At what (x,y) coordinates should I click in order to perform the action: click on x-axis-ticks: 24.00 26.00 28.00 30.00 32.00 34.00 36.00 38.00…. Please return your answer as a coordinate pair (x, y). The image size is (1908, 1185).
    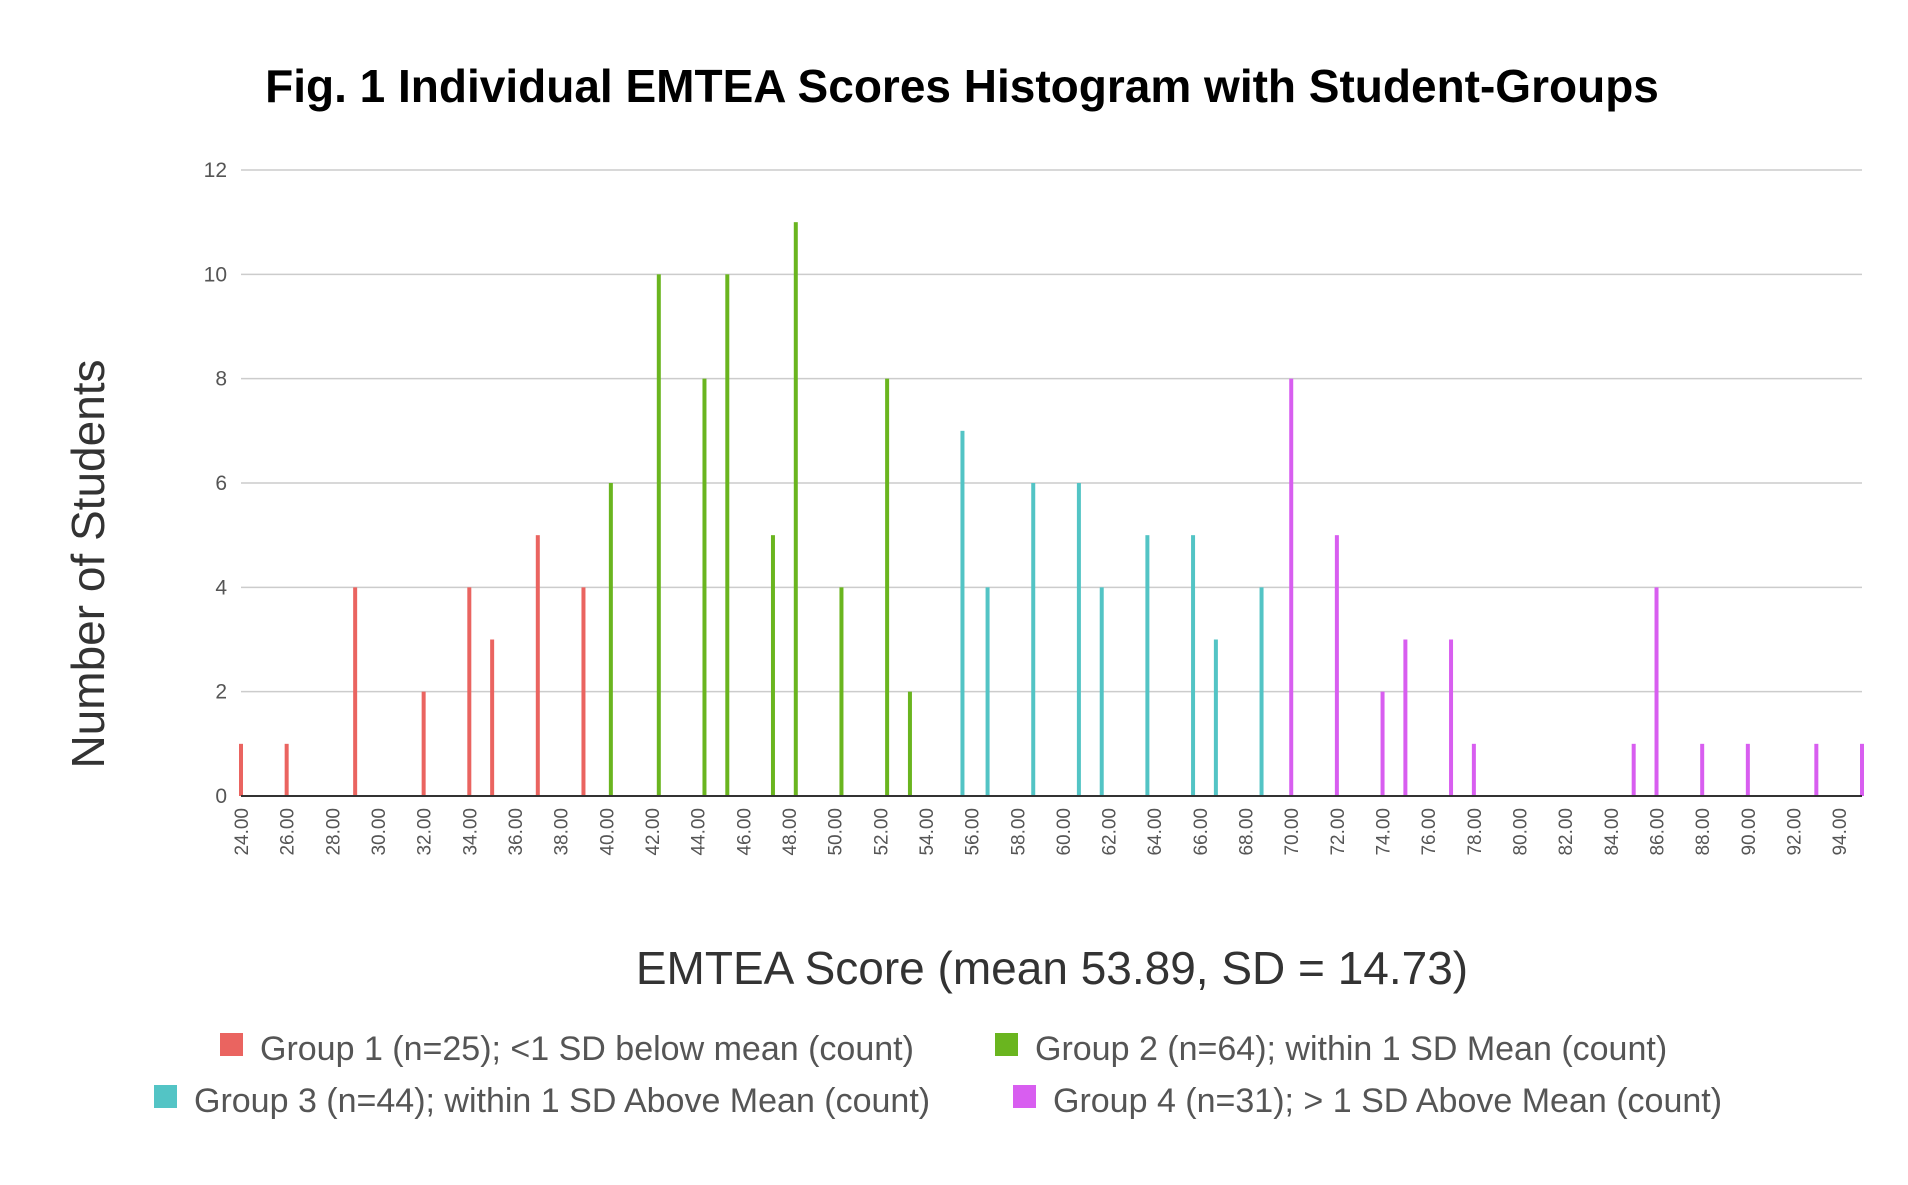
    Looking at the image, I should click on (1041, 832).